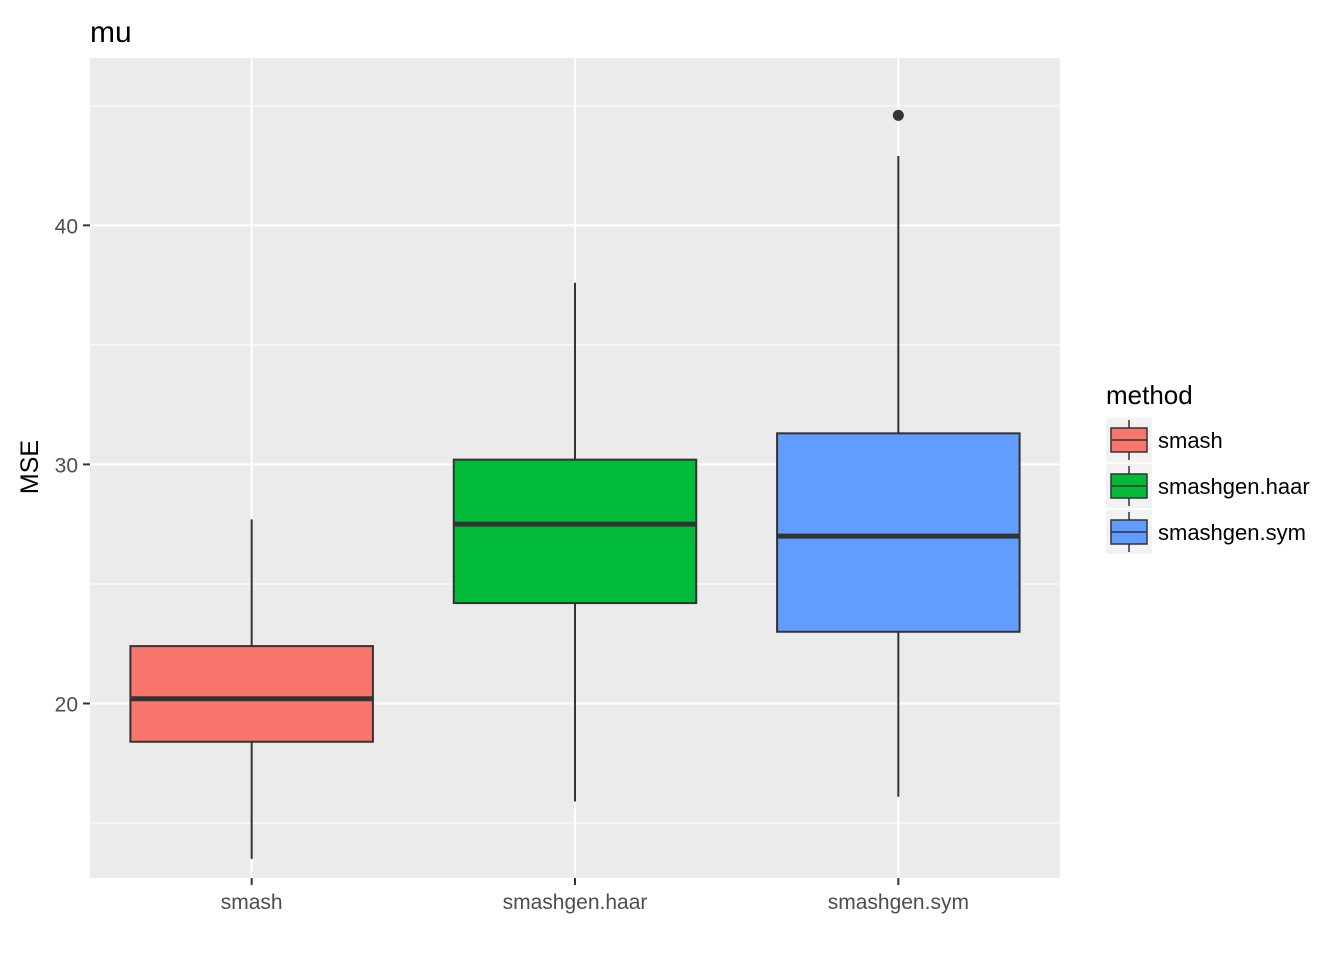  Describe the element at coordinates (1232, 532) in the screenshot. I see `legend-label: smashgen.sym` at that location.